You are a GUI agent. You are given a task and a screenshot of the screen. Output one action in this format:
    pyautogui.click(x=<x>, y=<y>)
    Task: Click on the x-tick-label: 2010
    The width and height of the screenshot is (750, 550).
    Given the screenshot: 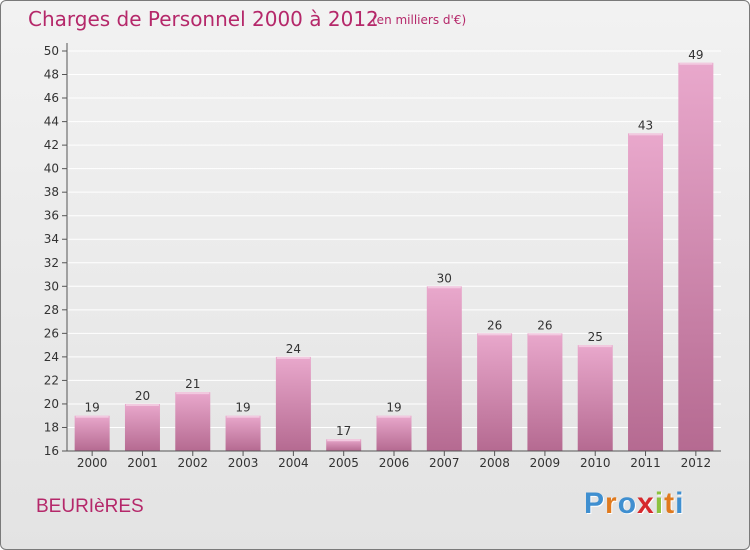 What is the action you would take?
    pyautogui.click(x=595, y=463)
    